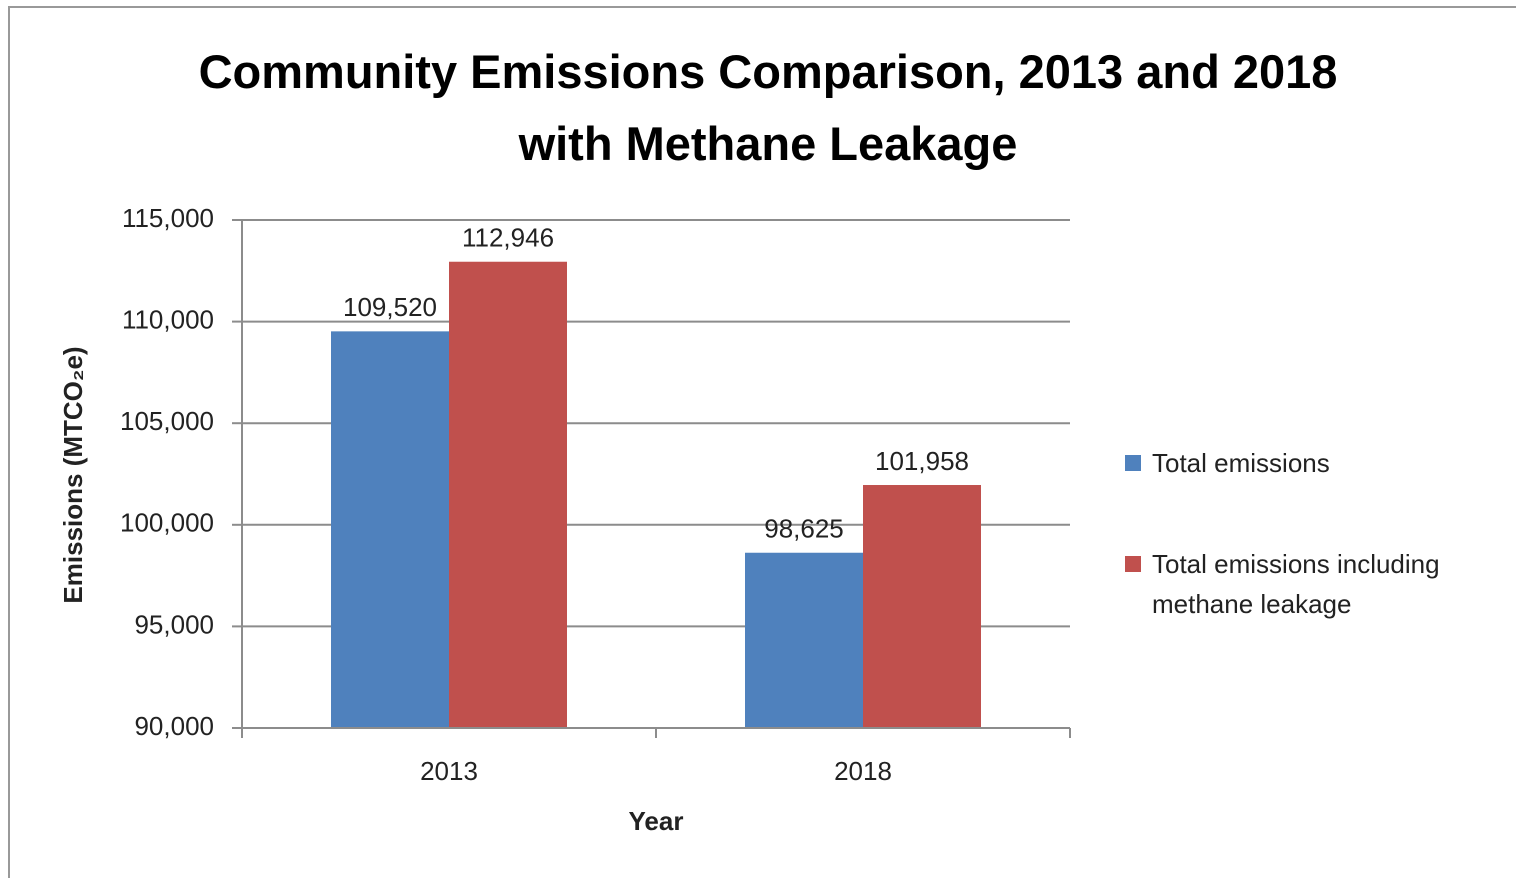  What do you see at coordinates (167, 523) in the screenshot?
I see `y-tick-label: 100,000` at bounding box center [167, 523].